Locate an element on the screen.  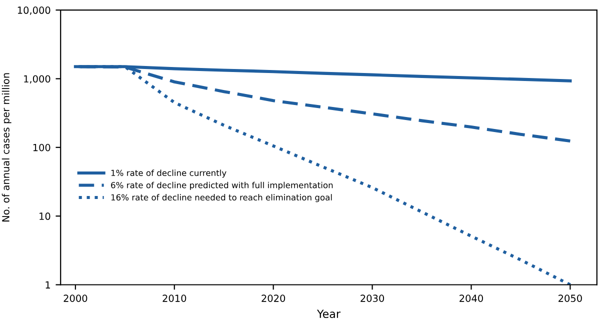
legend-label: 6% rate of decline predicted with full implementation is located at coordinates (222, 186).